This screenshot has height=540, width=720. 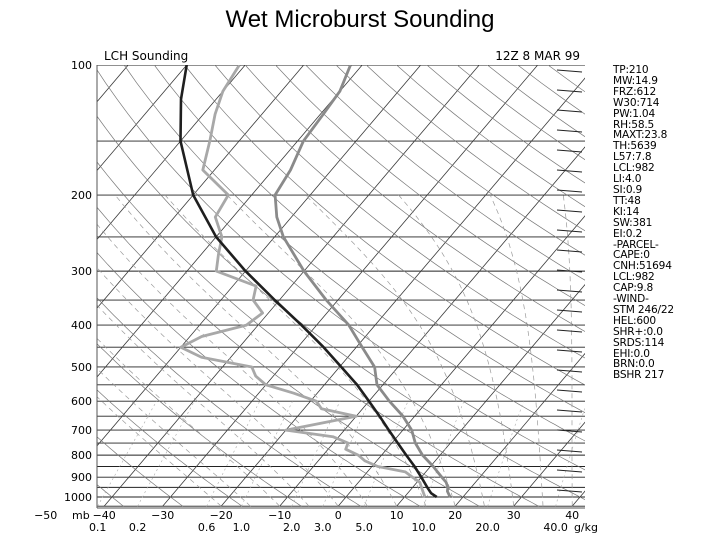 What do you see at coordinates (360, 19) in the screenshot?
I see `chart-title: Wet Microburst Sounding` at bounding box center [360, 19].